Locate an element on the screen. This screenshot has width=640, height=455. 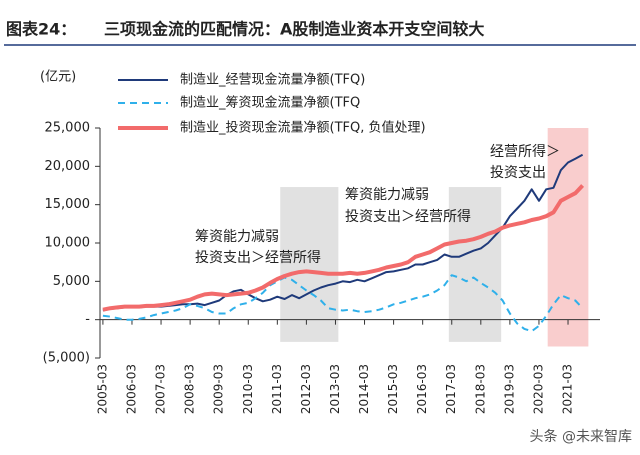
y-tick-label: 10,000 is located at coordinates (68, 243).